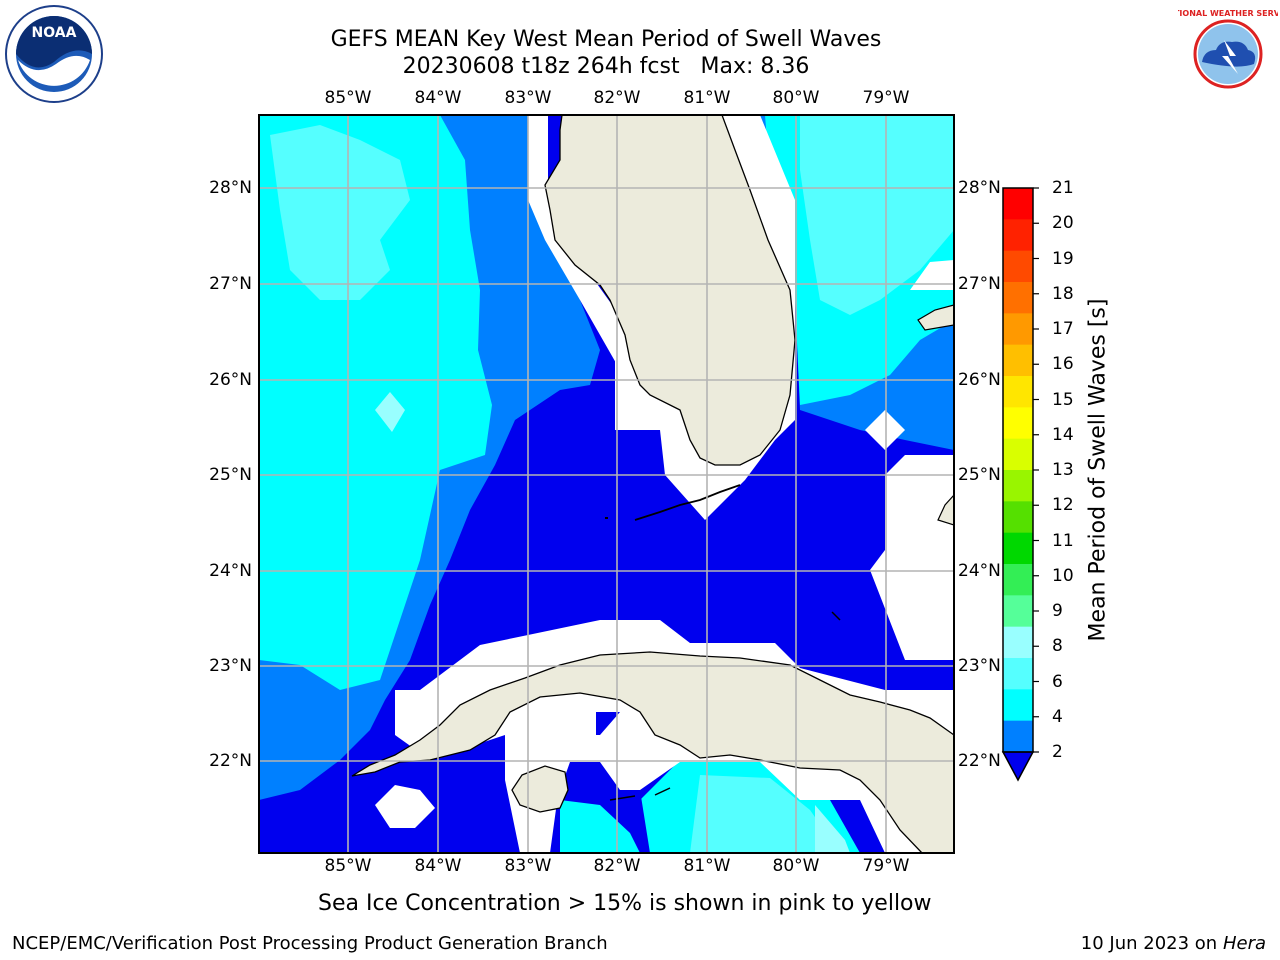 Image resolution: width=1280 pixels, height=960 pixels. I want to click on lat-label-left: 26°N, so click(230, 380).